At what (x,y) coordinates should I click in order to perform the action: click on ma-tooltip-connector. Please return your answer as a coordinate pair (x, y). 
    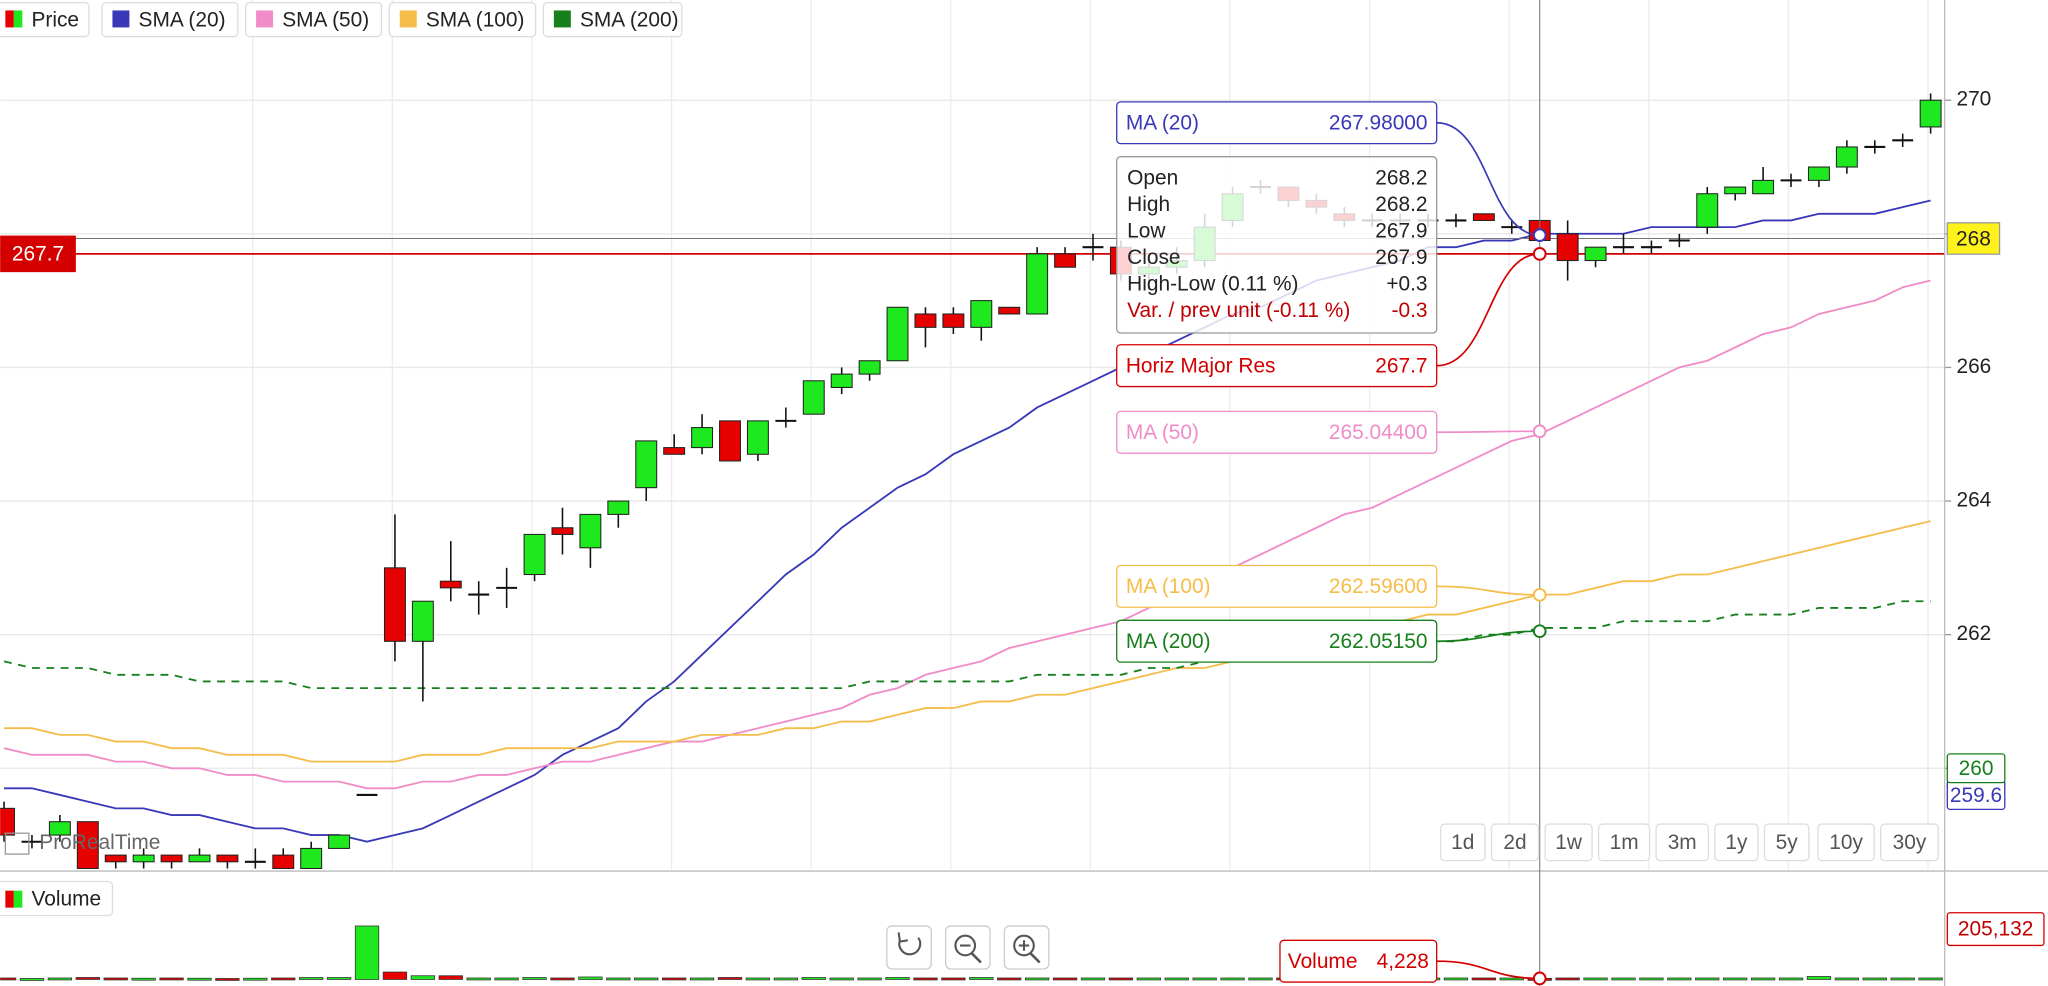
    Looking at the image, I should click on (1488, 179).